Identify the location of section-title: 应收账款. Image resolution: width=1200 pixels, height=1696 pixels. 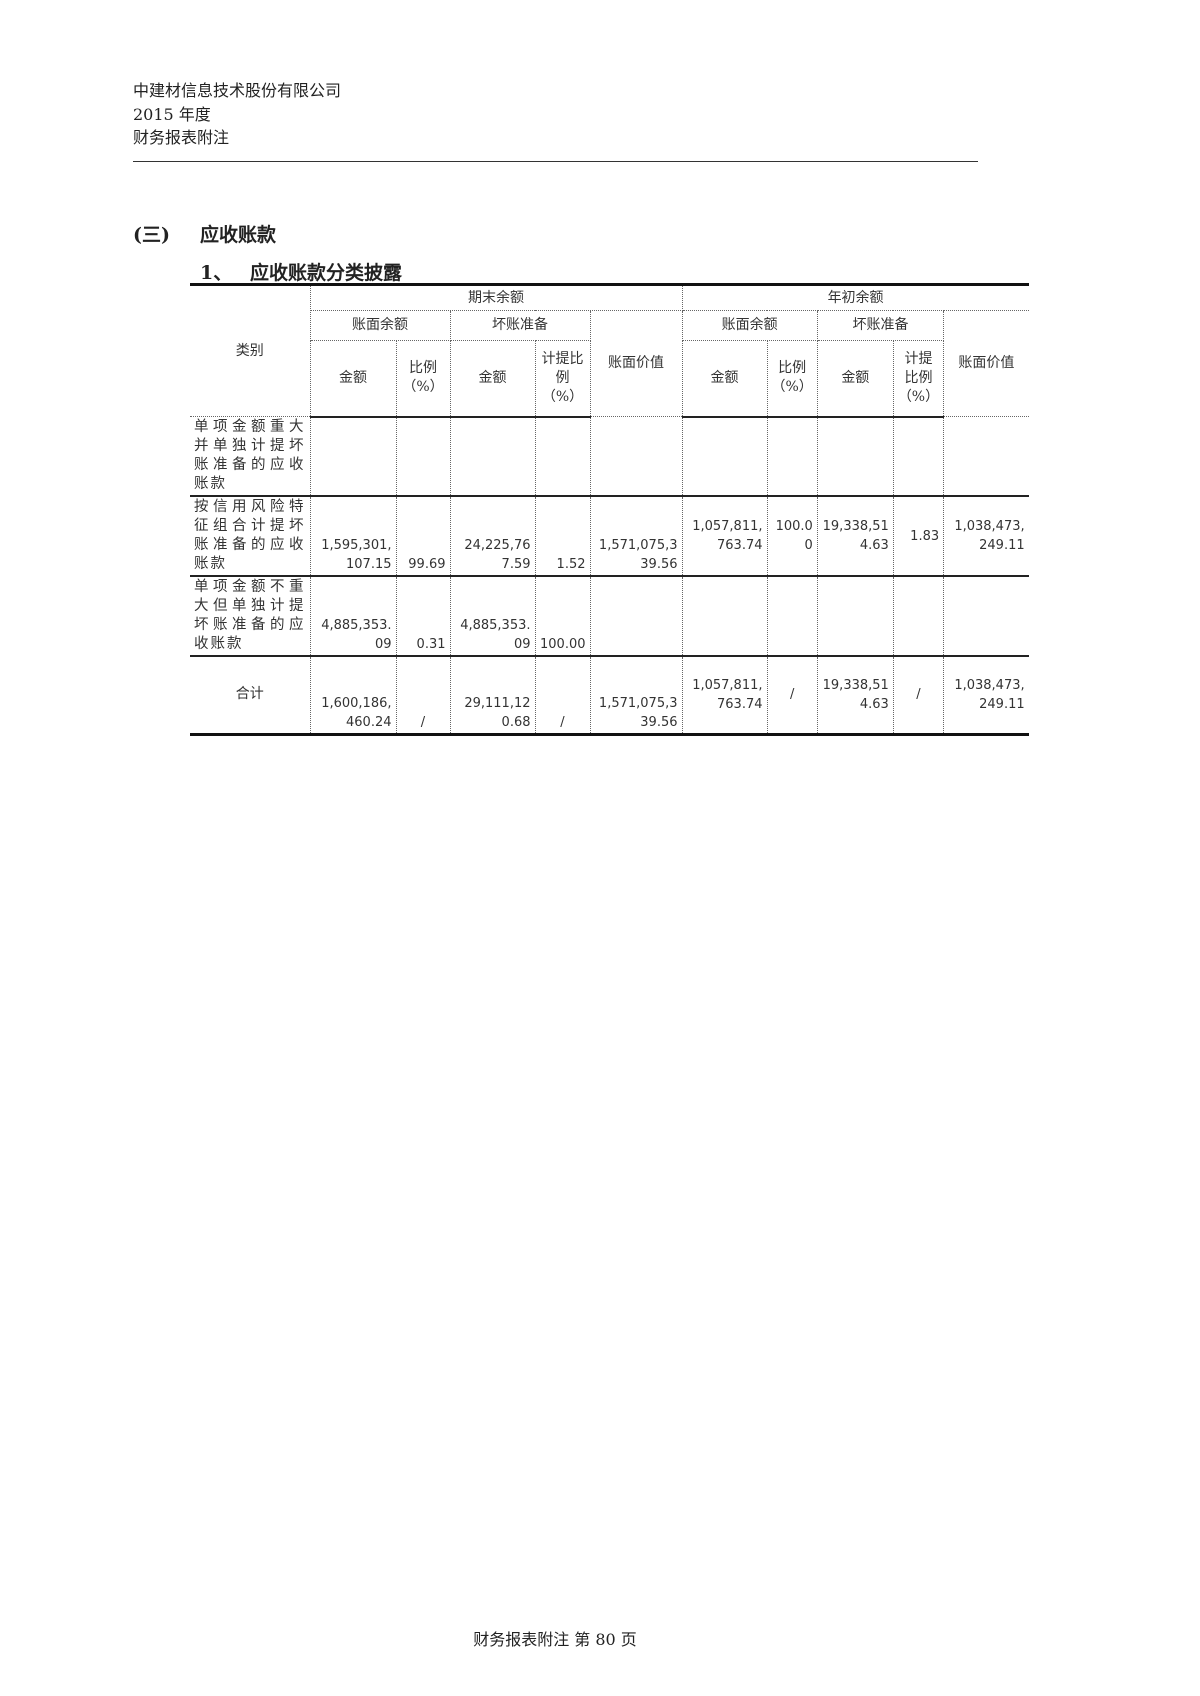
(238, 235).